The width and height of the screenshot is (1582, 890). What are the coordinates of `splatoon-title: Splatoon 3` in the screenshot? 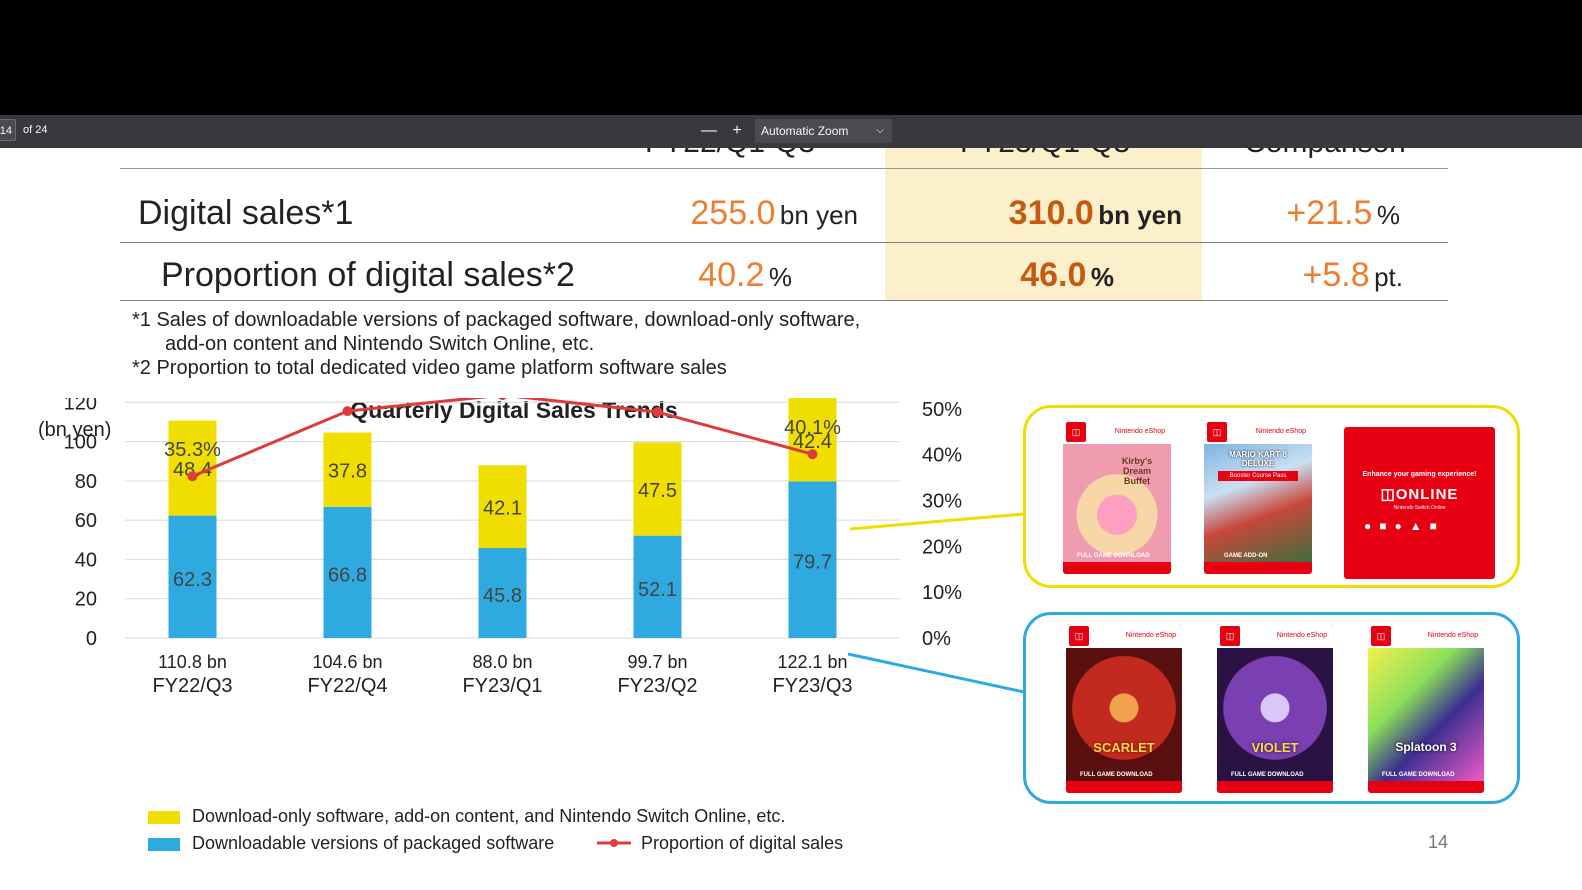 It's located at (1426, 747).